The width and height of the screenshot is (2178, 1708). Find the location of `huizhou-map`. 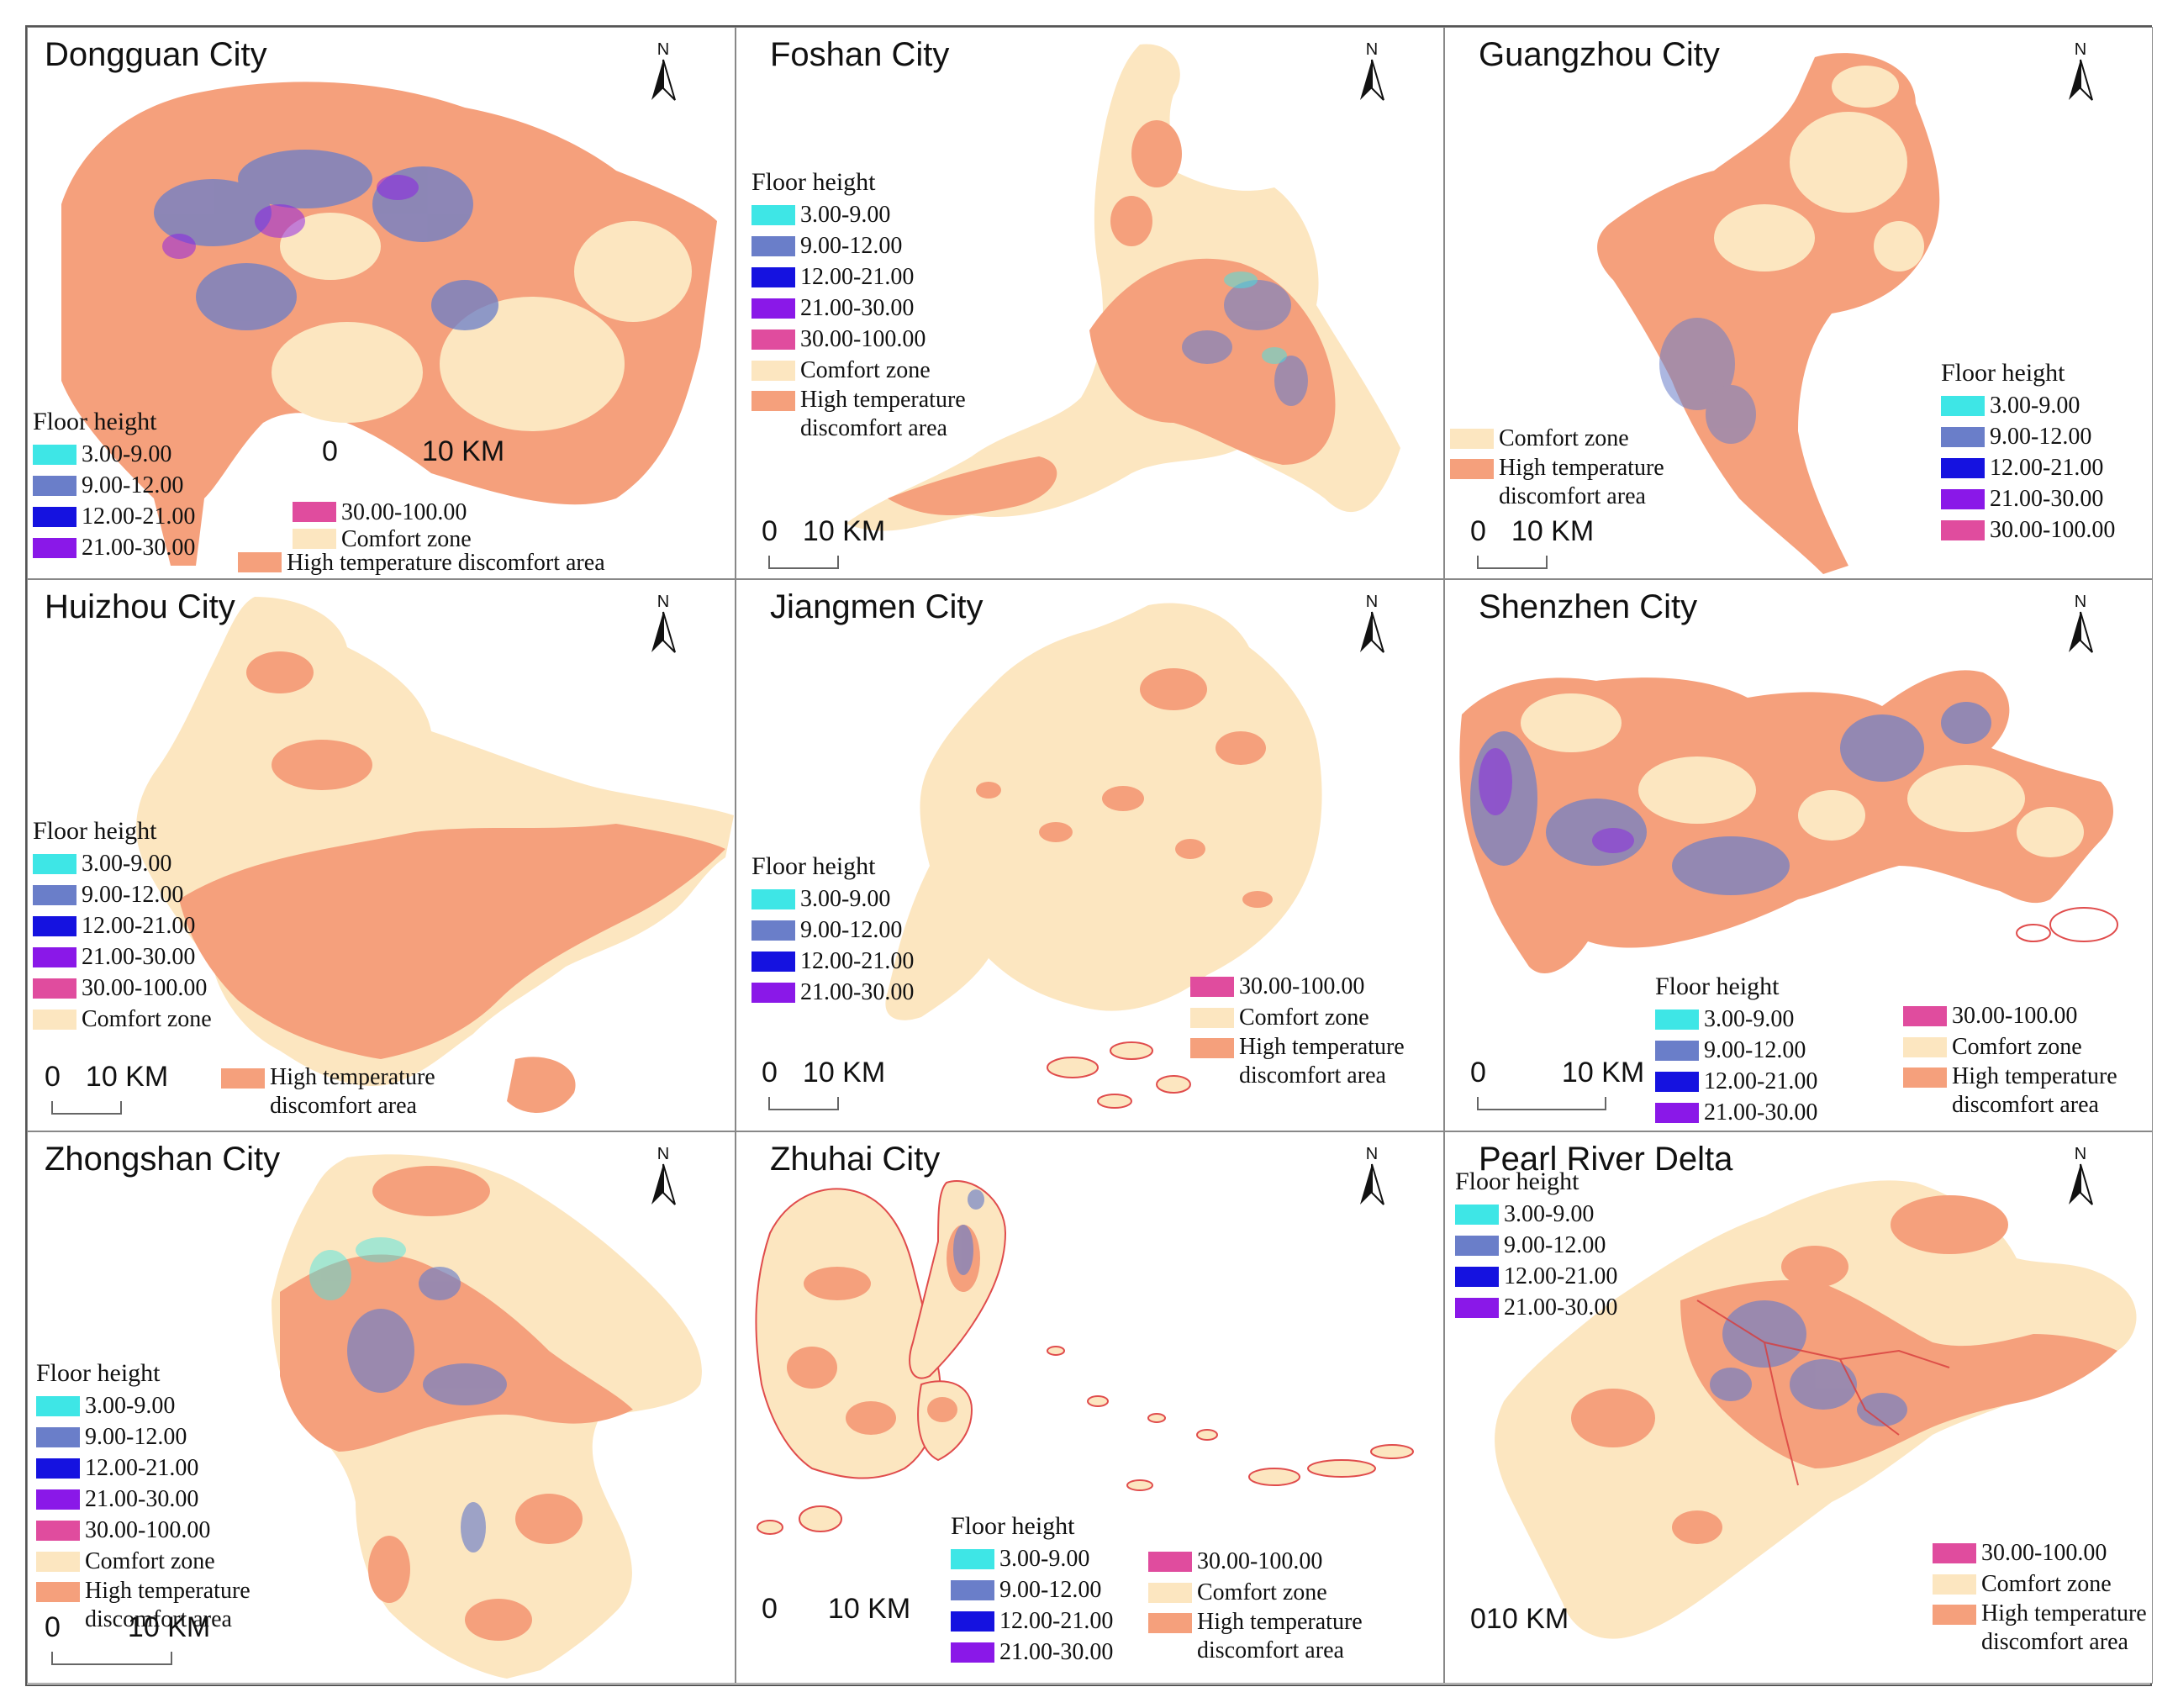

huizhou-map is located at coordinates (435, 855).